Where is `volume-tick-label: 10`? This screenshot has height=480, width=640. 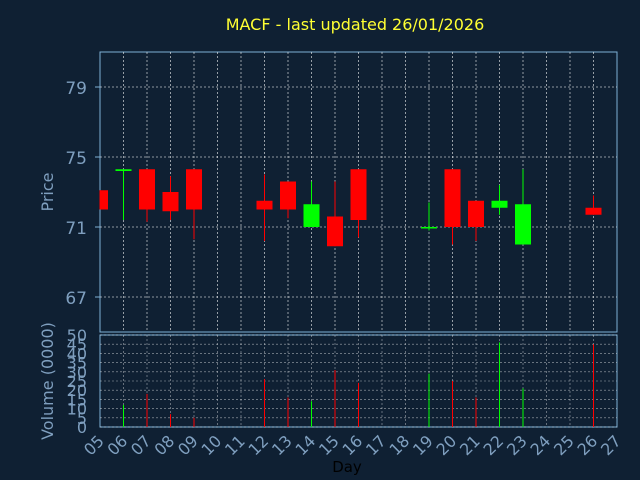 volume-tick-label: 10 is located at coordinates (77, 409).